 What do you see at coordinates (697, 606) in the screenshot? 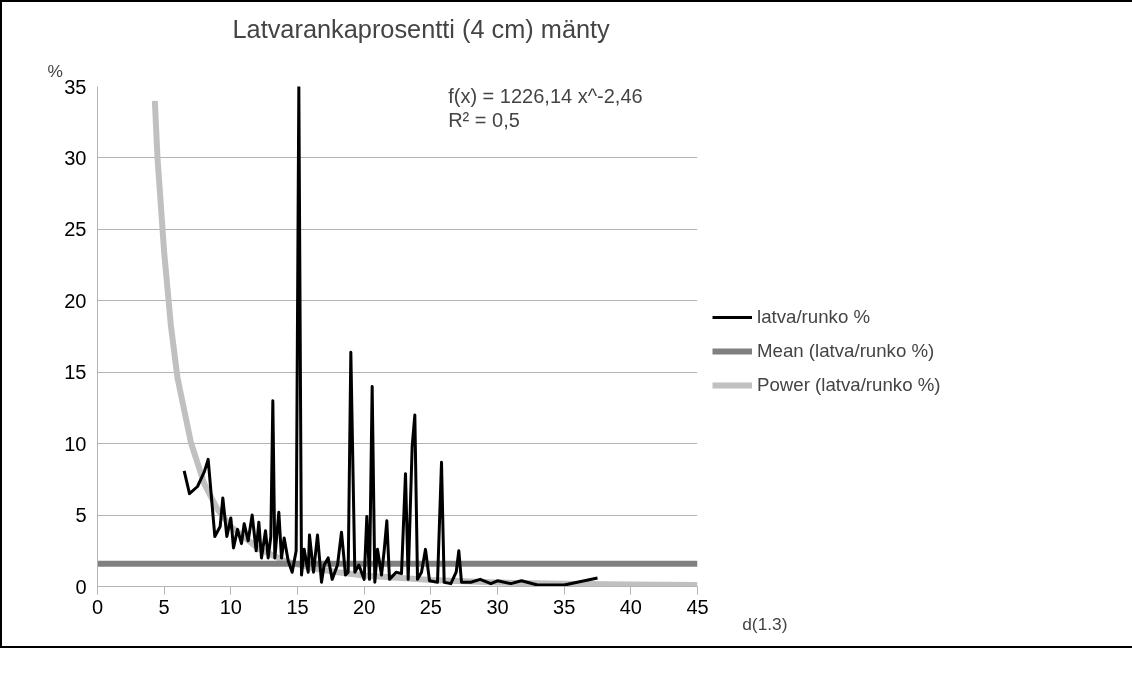
I see `x-tick-label: 45` at bounding box center [697, 606].